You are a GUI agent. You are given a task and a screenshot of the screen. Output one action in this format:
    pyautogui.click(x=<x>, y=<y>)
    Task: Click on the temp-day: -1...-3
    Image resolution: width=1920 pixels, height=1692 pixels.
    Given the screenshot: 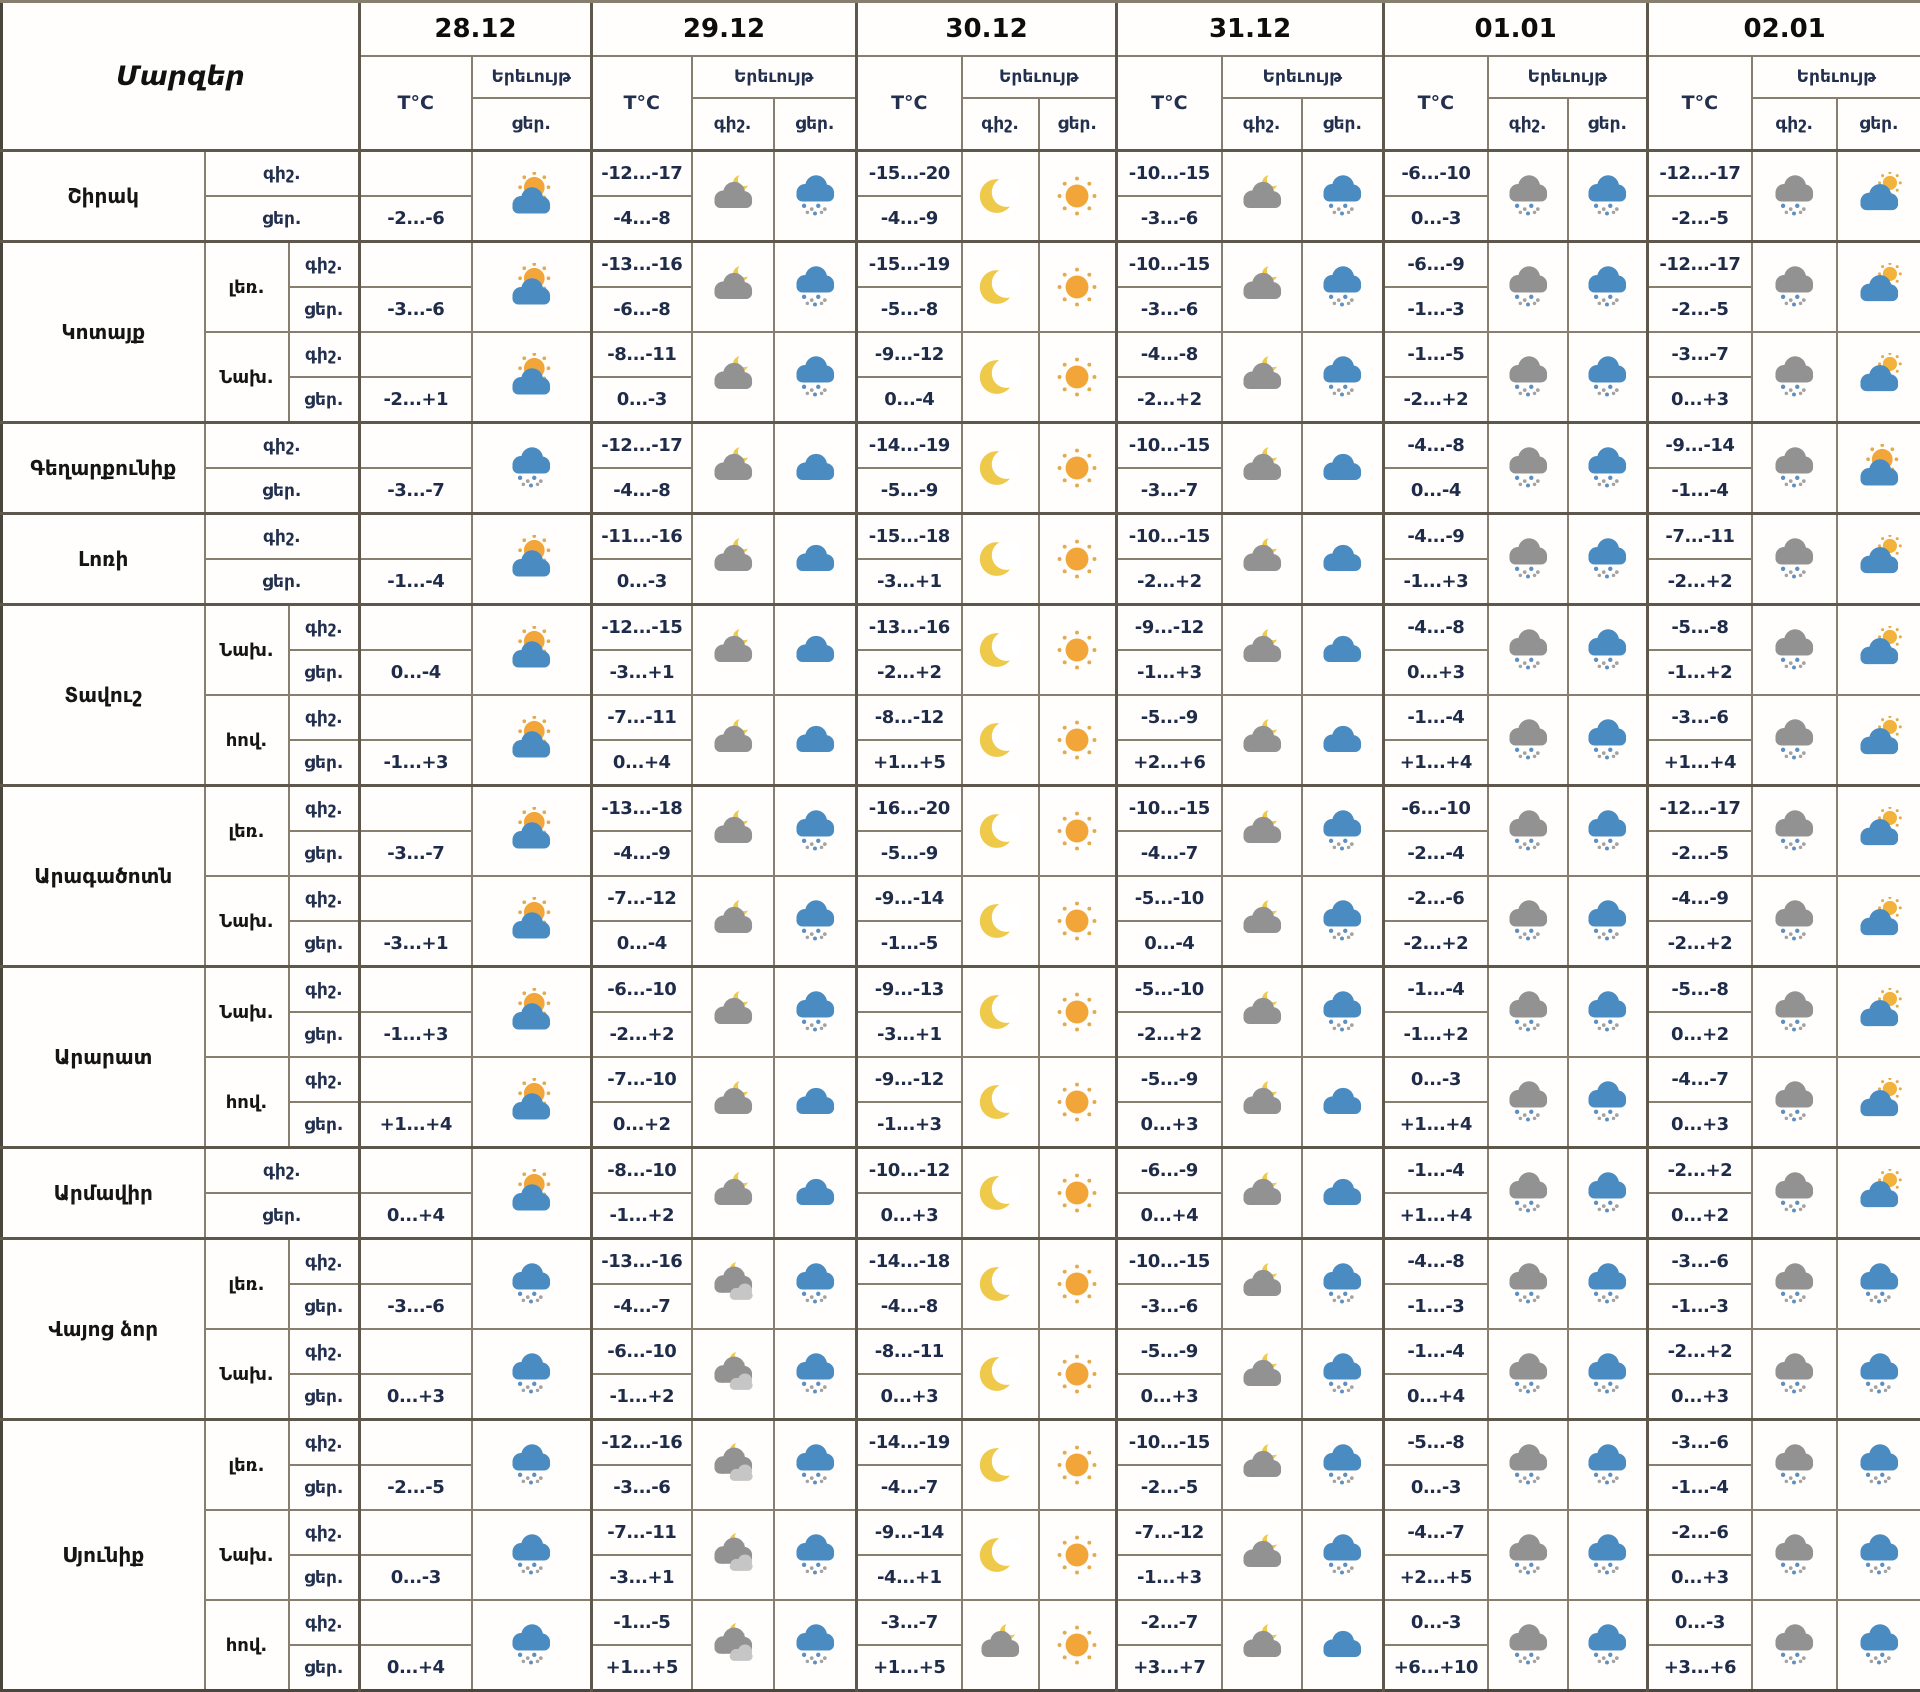 What is the action you would take?
    pyautogui.click(x=1700, y=1306)
    